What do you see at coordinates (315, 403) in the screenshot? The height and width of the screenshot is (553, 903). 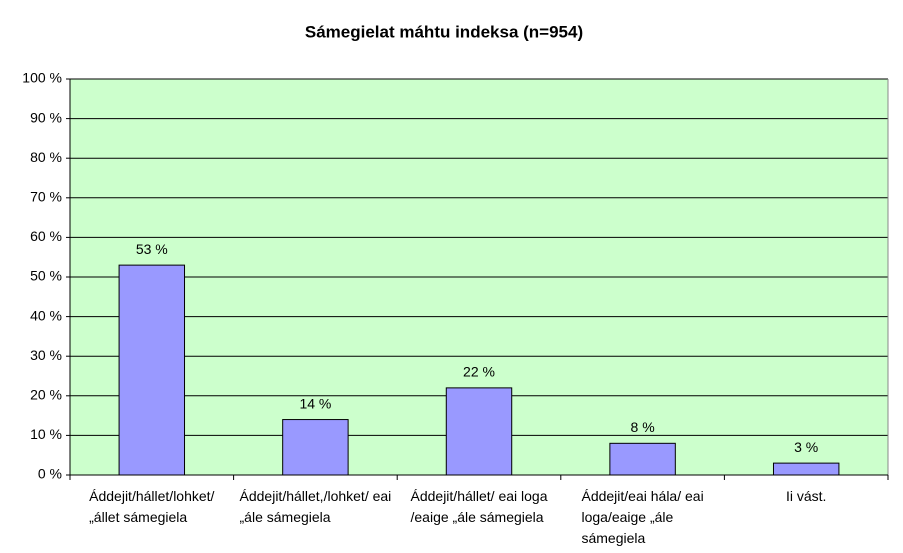 I see `data-label: 14 %` at bounding box center [315, 403].